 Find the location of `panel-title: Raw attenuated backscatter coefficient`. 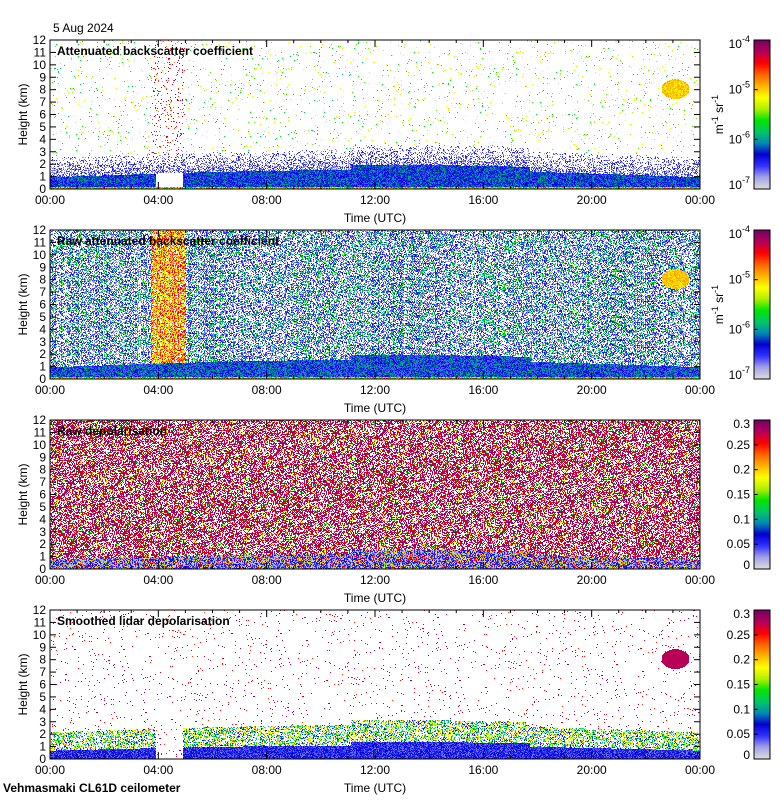

panel-title: Raw attenuated backscatter coefficient is located at coordinates (168, 241).